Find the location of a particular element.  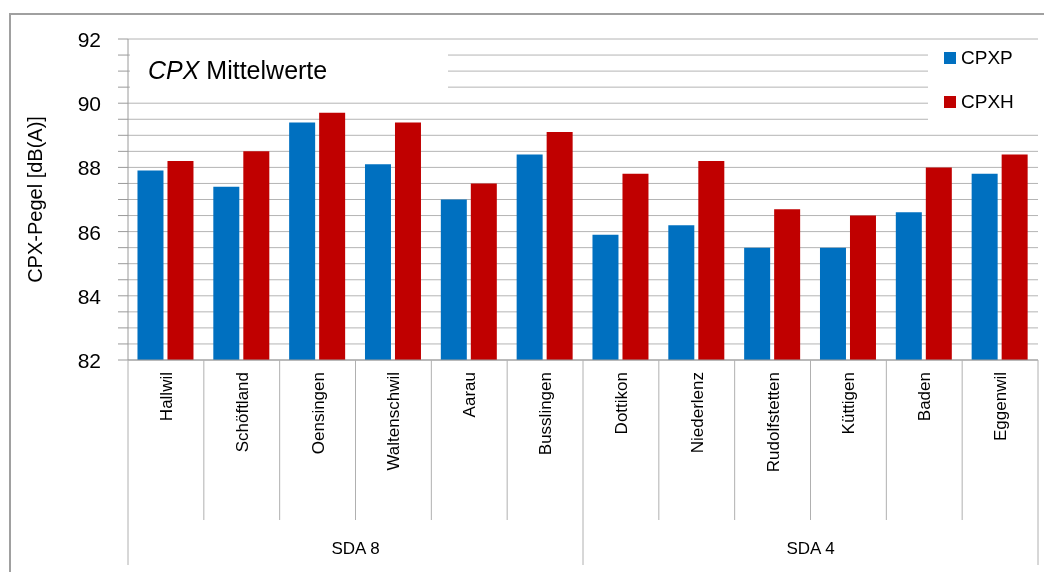

x-tick-label: Küttigen is located at coordinates (848, 403).